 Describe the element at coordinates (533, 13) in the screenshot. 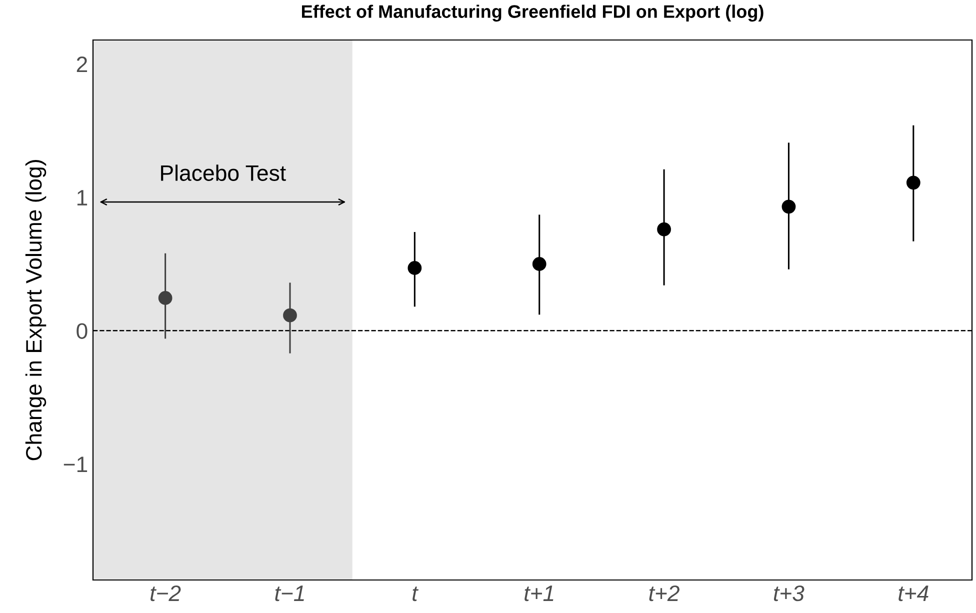

I see `chart-title: Effect of Manufacturing Greenfield FDI on Export (log)` at that location.